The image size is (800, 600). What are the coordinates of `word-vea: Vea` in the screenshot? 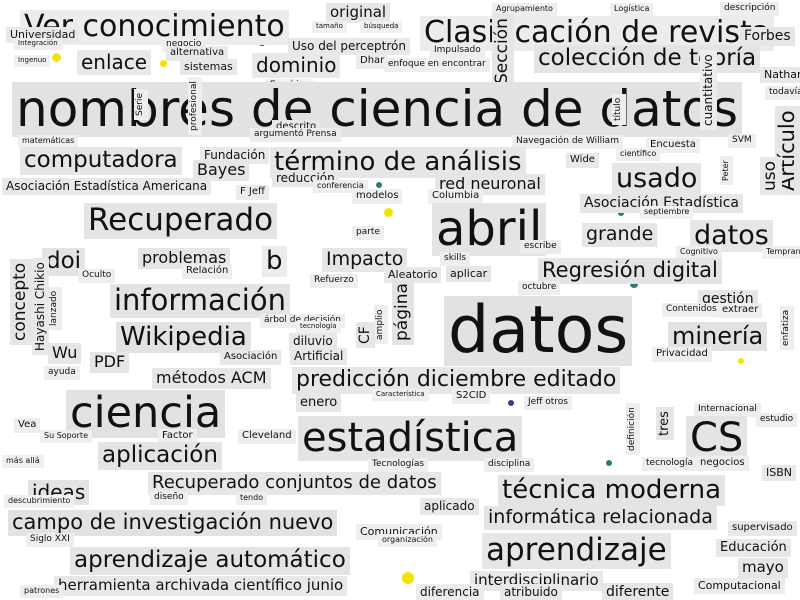 It's located at (27, 425).